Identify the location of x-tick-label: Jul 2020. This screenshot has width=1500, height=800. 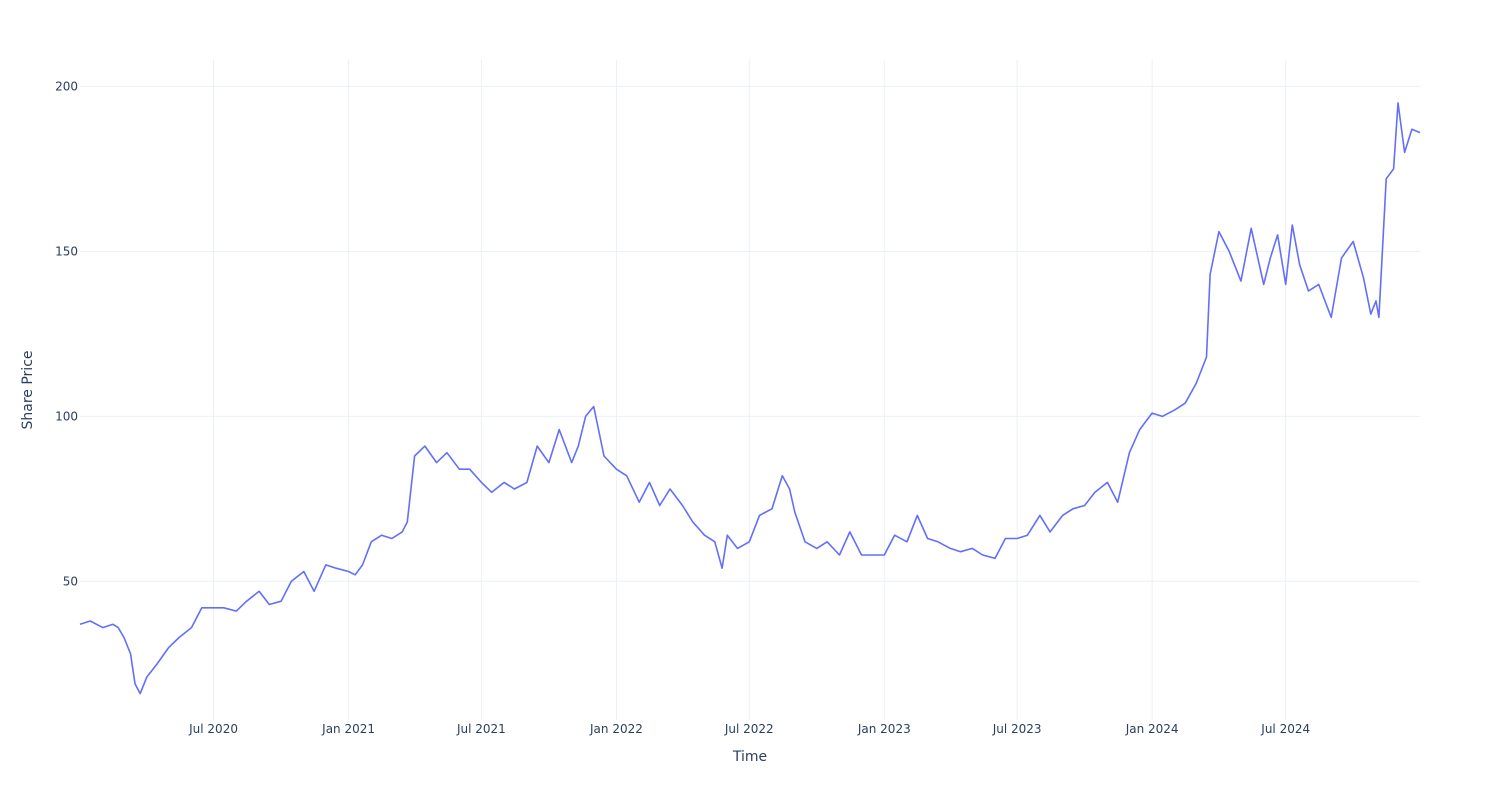
(213, 729).